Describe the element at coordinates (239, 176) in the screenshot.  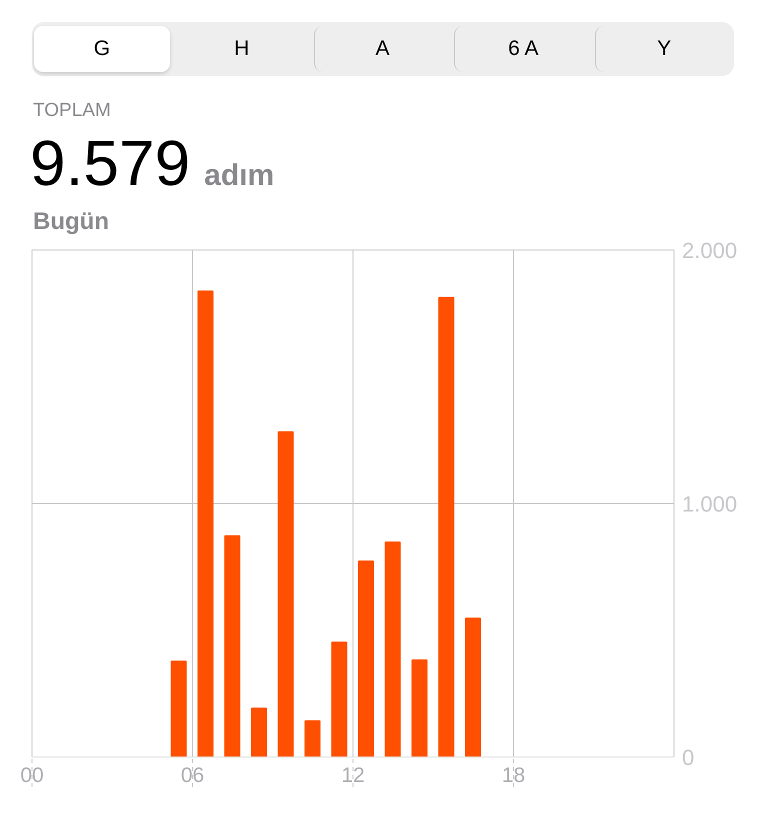
I see `chart-subtitle: adım` at that location.